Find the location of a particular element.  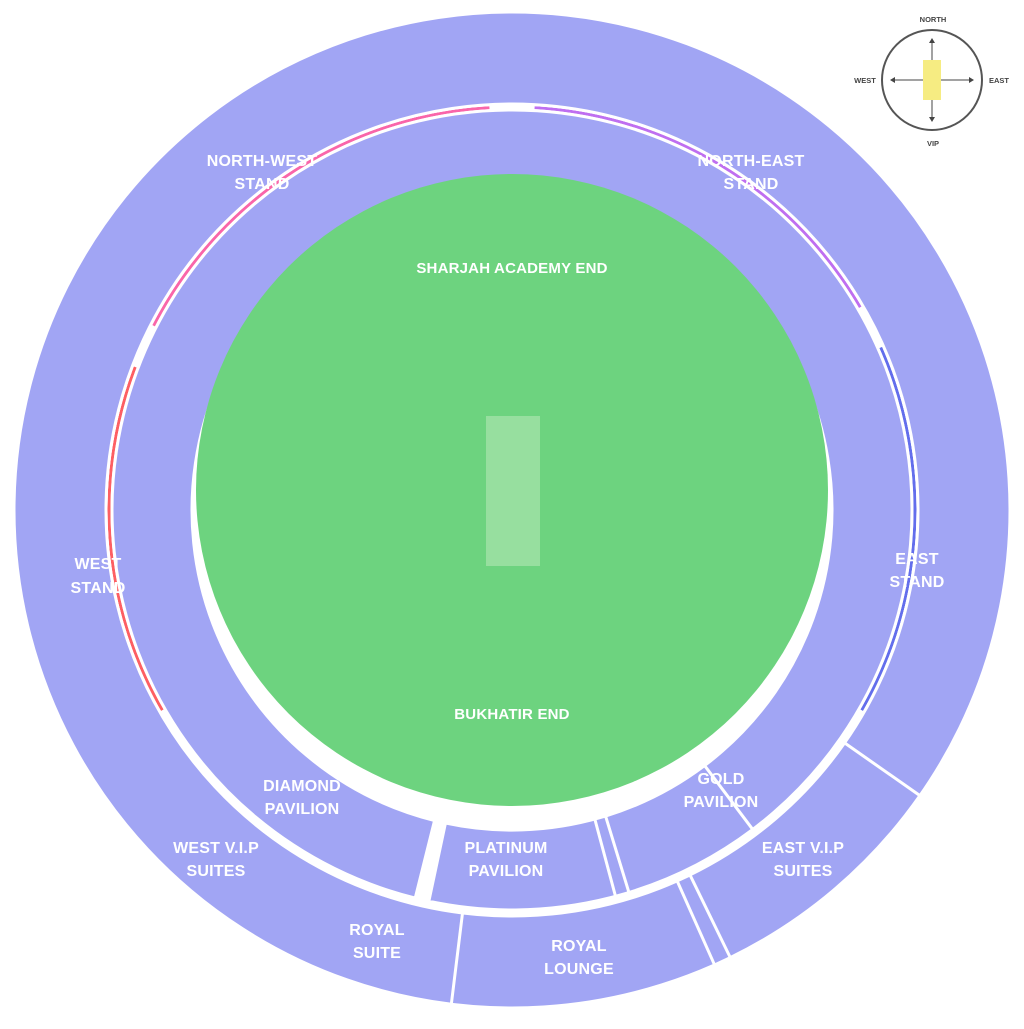

compass: NORTH VIP EAST WEST is located at coordinates (931, 81).